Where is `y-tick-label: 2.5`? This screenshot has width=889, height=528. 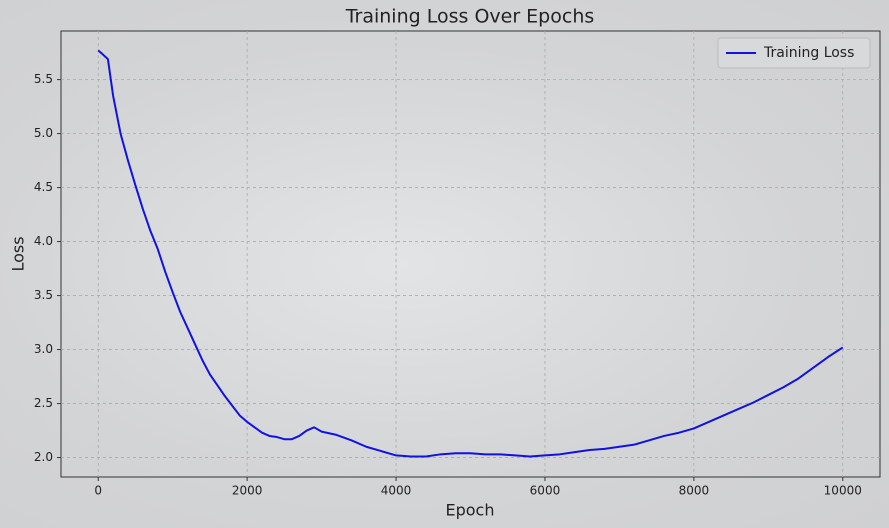 y-tick-label: 2.5 is located at coordinates (43, 403).